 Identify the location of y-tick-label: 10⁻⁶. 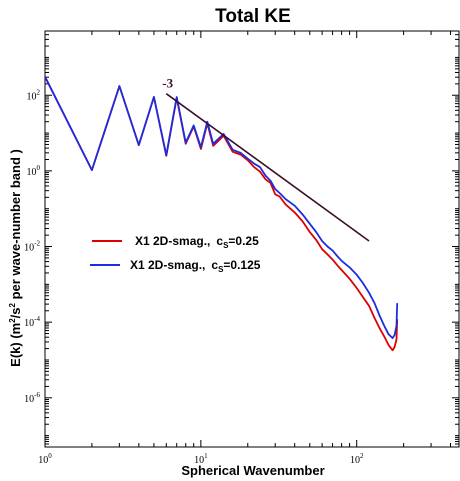
(32, 398).